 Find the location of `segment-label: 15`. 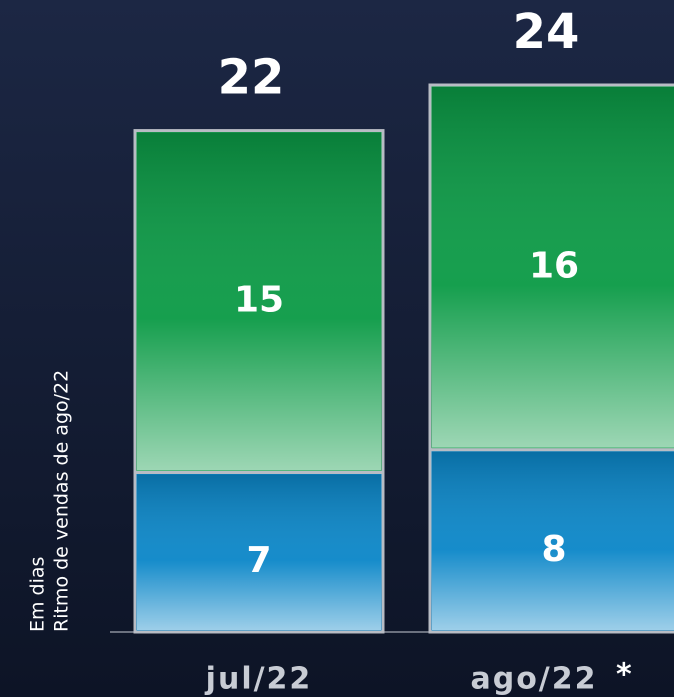

segment-label: 15 is located at coordinates (259, 300).